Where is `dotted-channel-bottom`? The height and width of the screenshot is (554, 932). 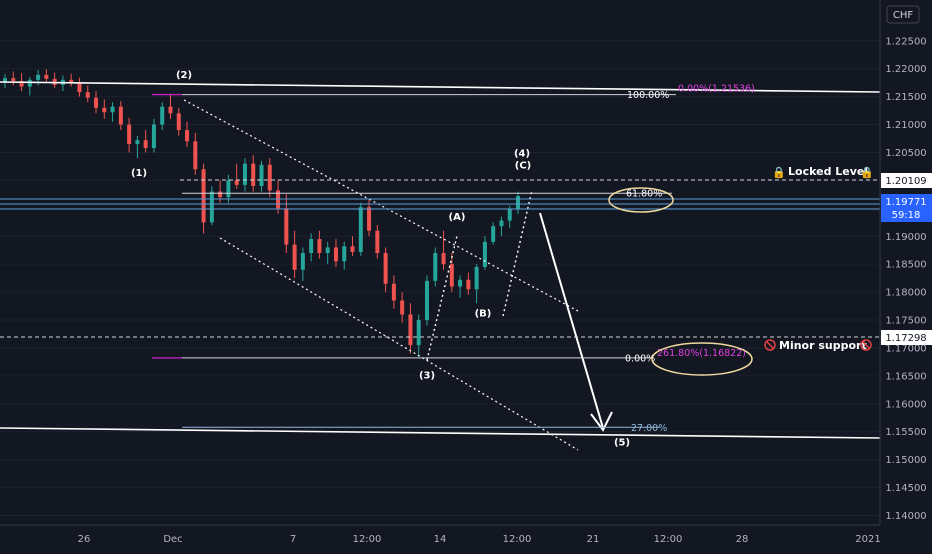
dotted-channel-bottom is located at coordinates (399, 344).